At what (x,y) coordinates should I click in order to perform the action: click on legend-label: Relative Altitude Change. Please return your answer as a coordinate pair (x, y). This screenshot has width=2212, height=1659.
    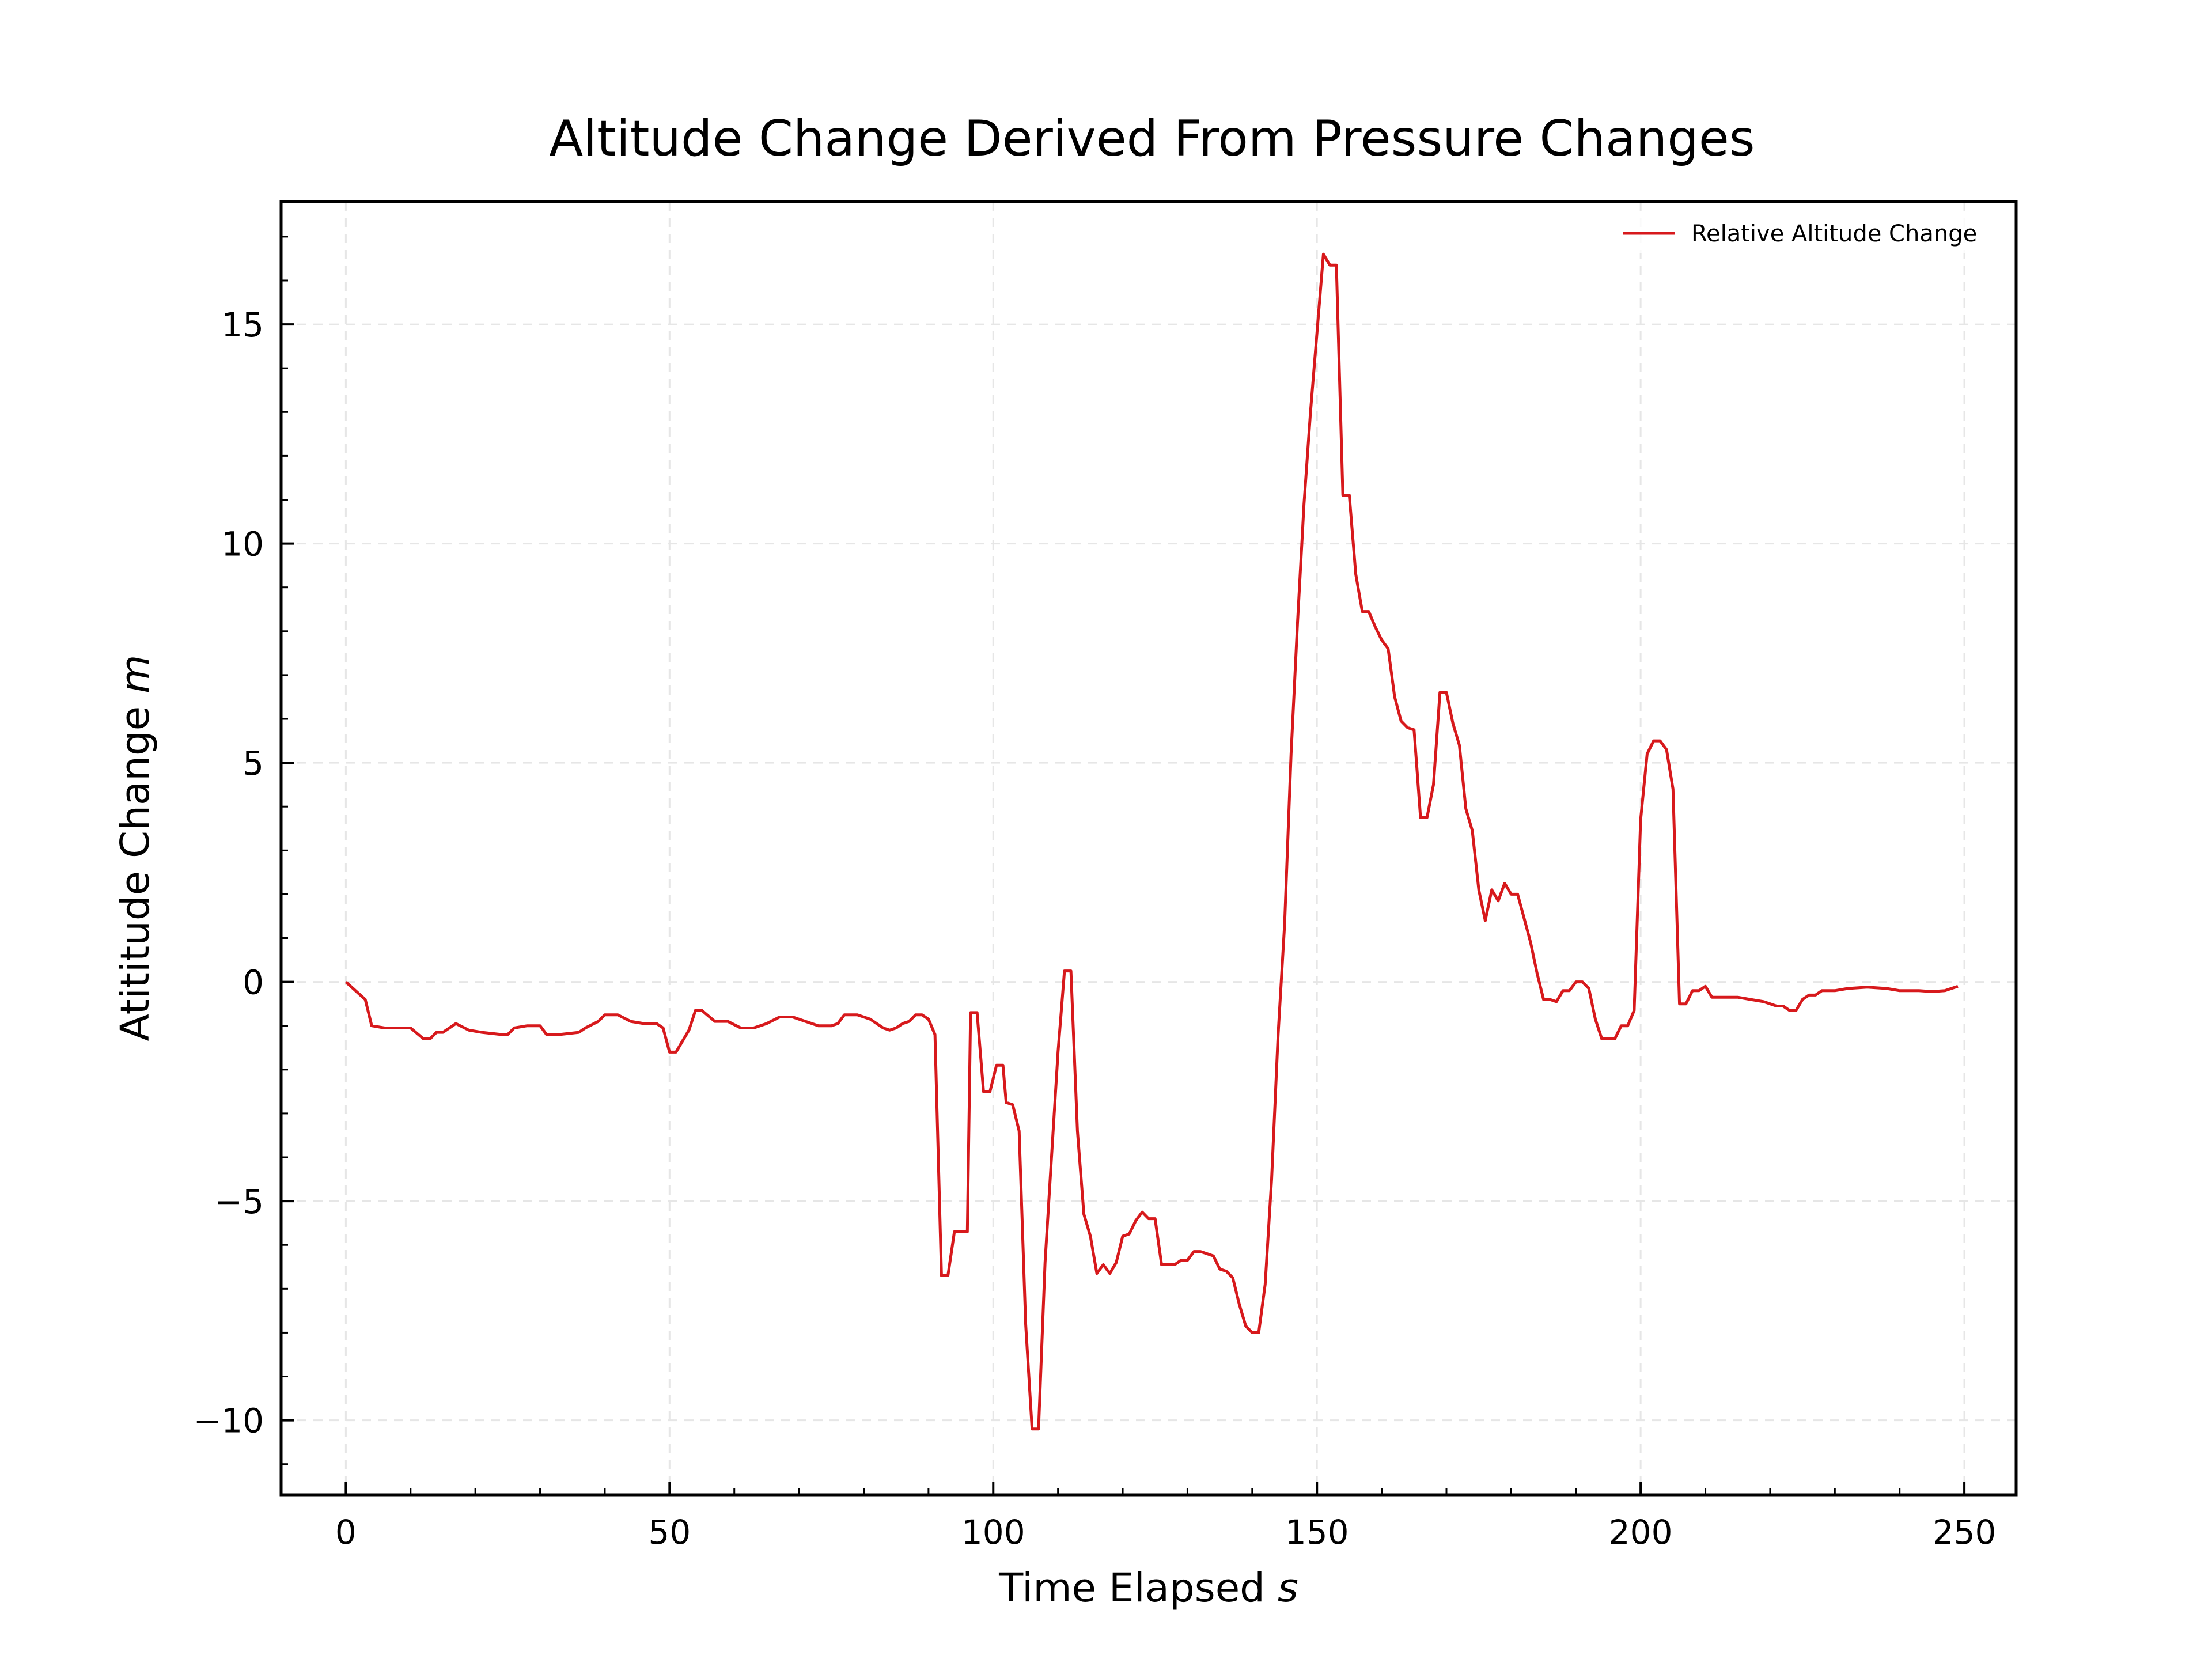
    Looking at the image, I should click on (1834, 234).